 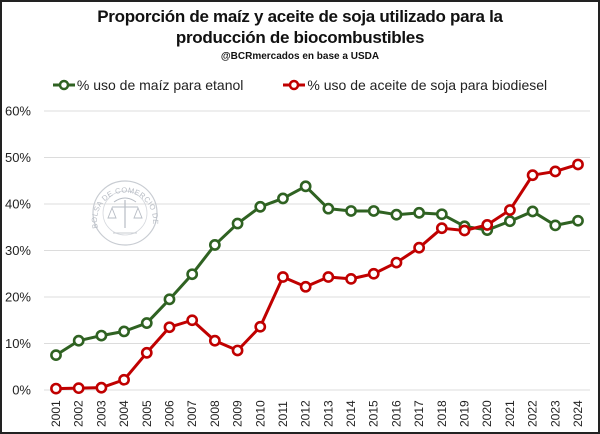 What do you see at coordinates (578, 413) in the screenshot?
I see `x-tick-label: 2024` at bounding box center [578, 413].